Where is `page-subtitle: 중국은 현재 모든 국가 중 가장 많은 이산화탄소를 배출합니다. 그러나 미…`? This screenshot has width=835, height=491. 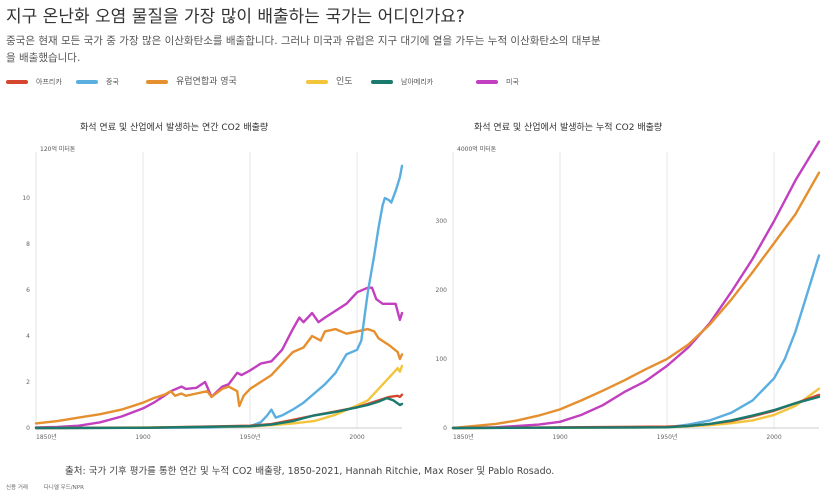
page-subtitle: 중국은 현재 모든 국가 중 가장 많은 이산화탄소를 배출합니다. 그러나 미… is located at coordinates (351, 50).